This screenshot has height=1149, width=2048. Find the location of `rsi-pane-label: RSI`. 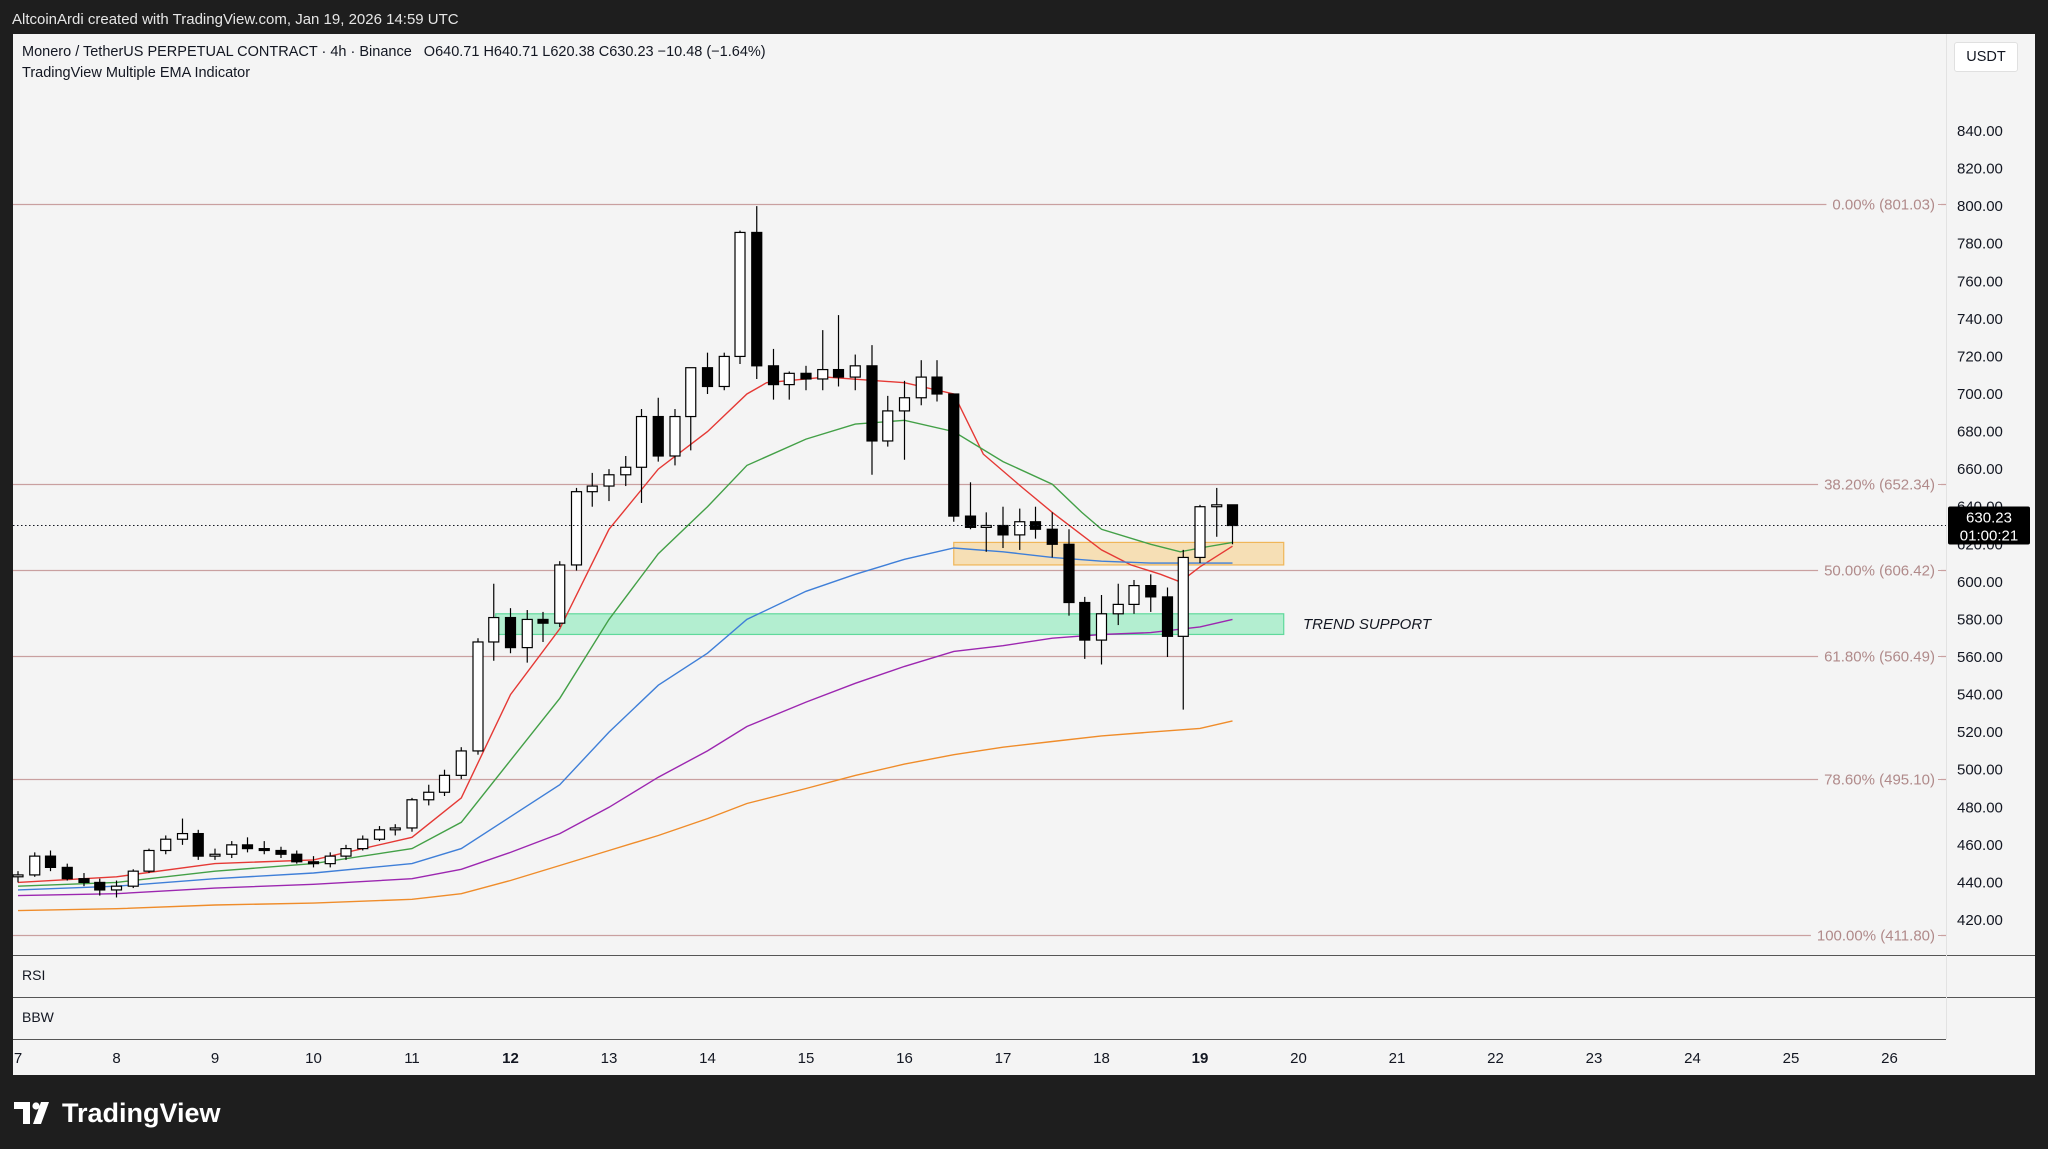

rsi-pane-label: RSI is located at coordinates (34, 975).